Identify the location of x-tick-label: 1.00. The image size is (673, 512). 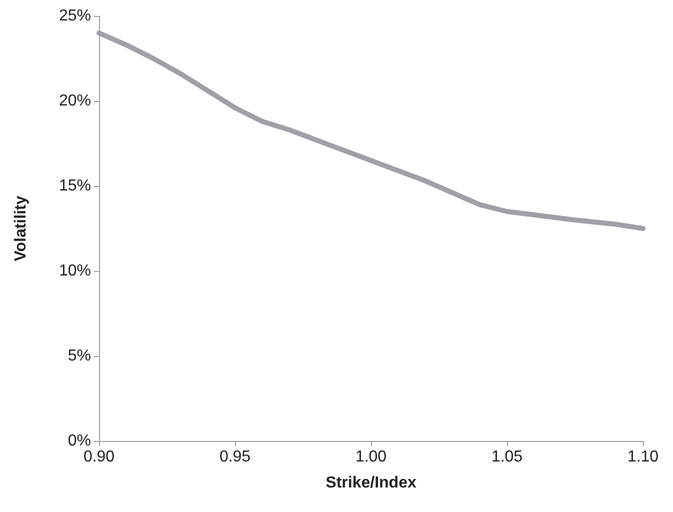
(371, 457).